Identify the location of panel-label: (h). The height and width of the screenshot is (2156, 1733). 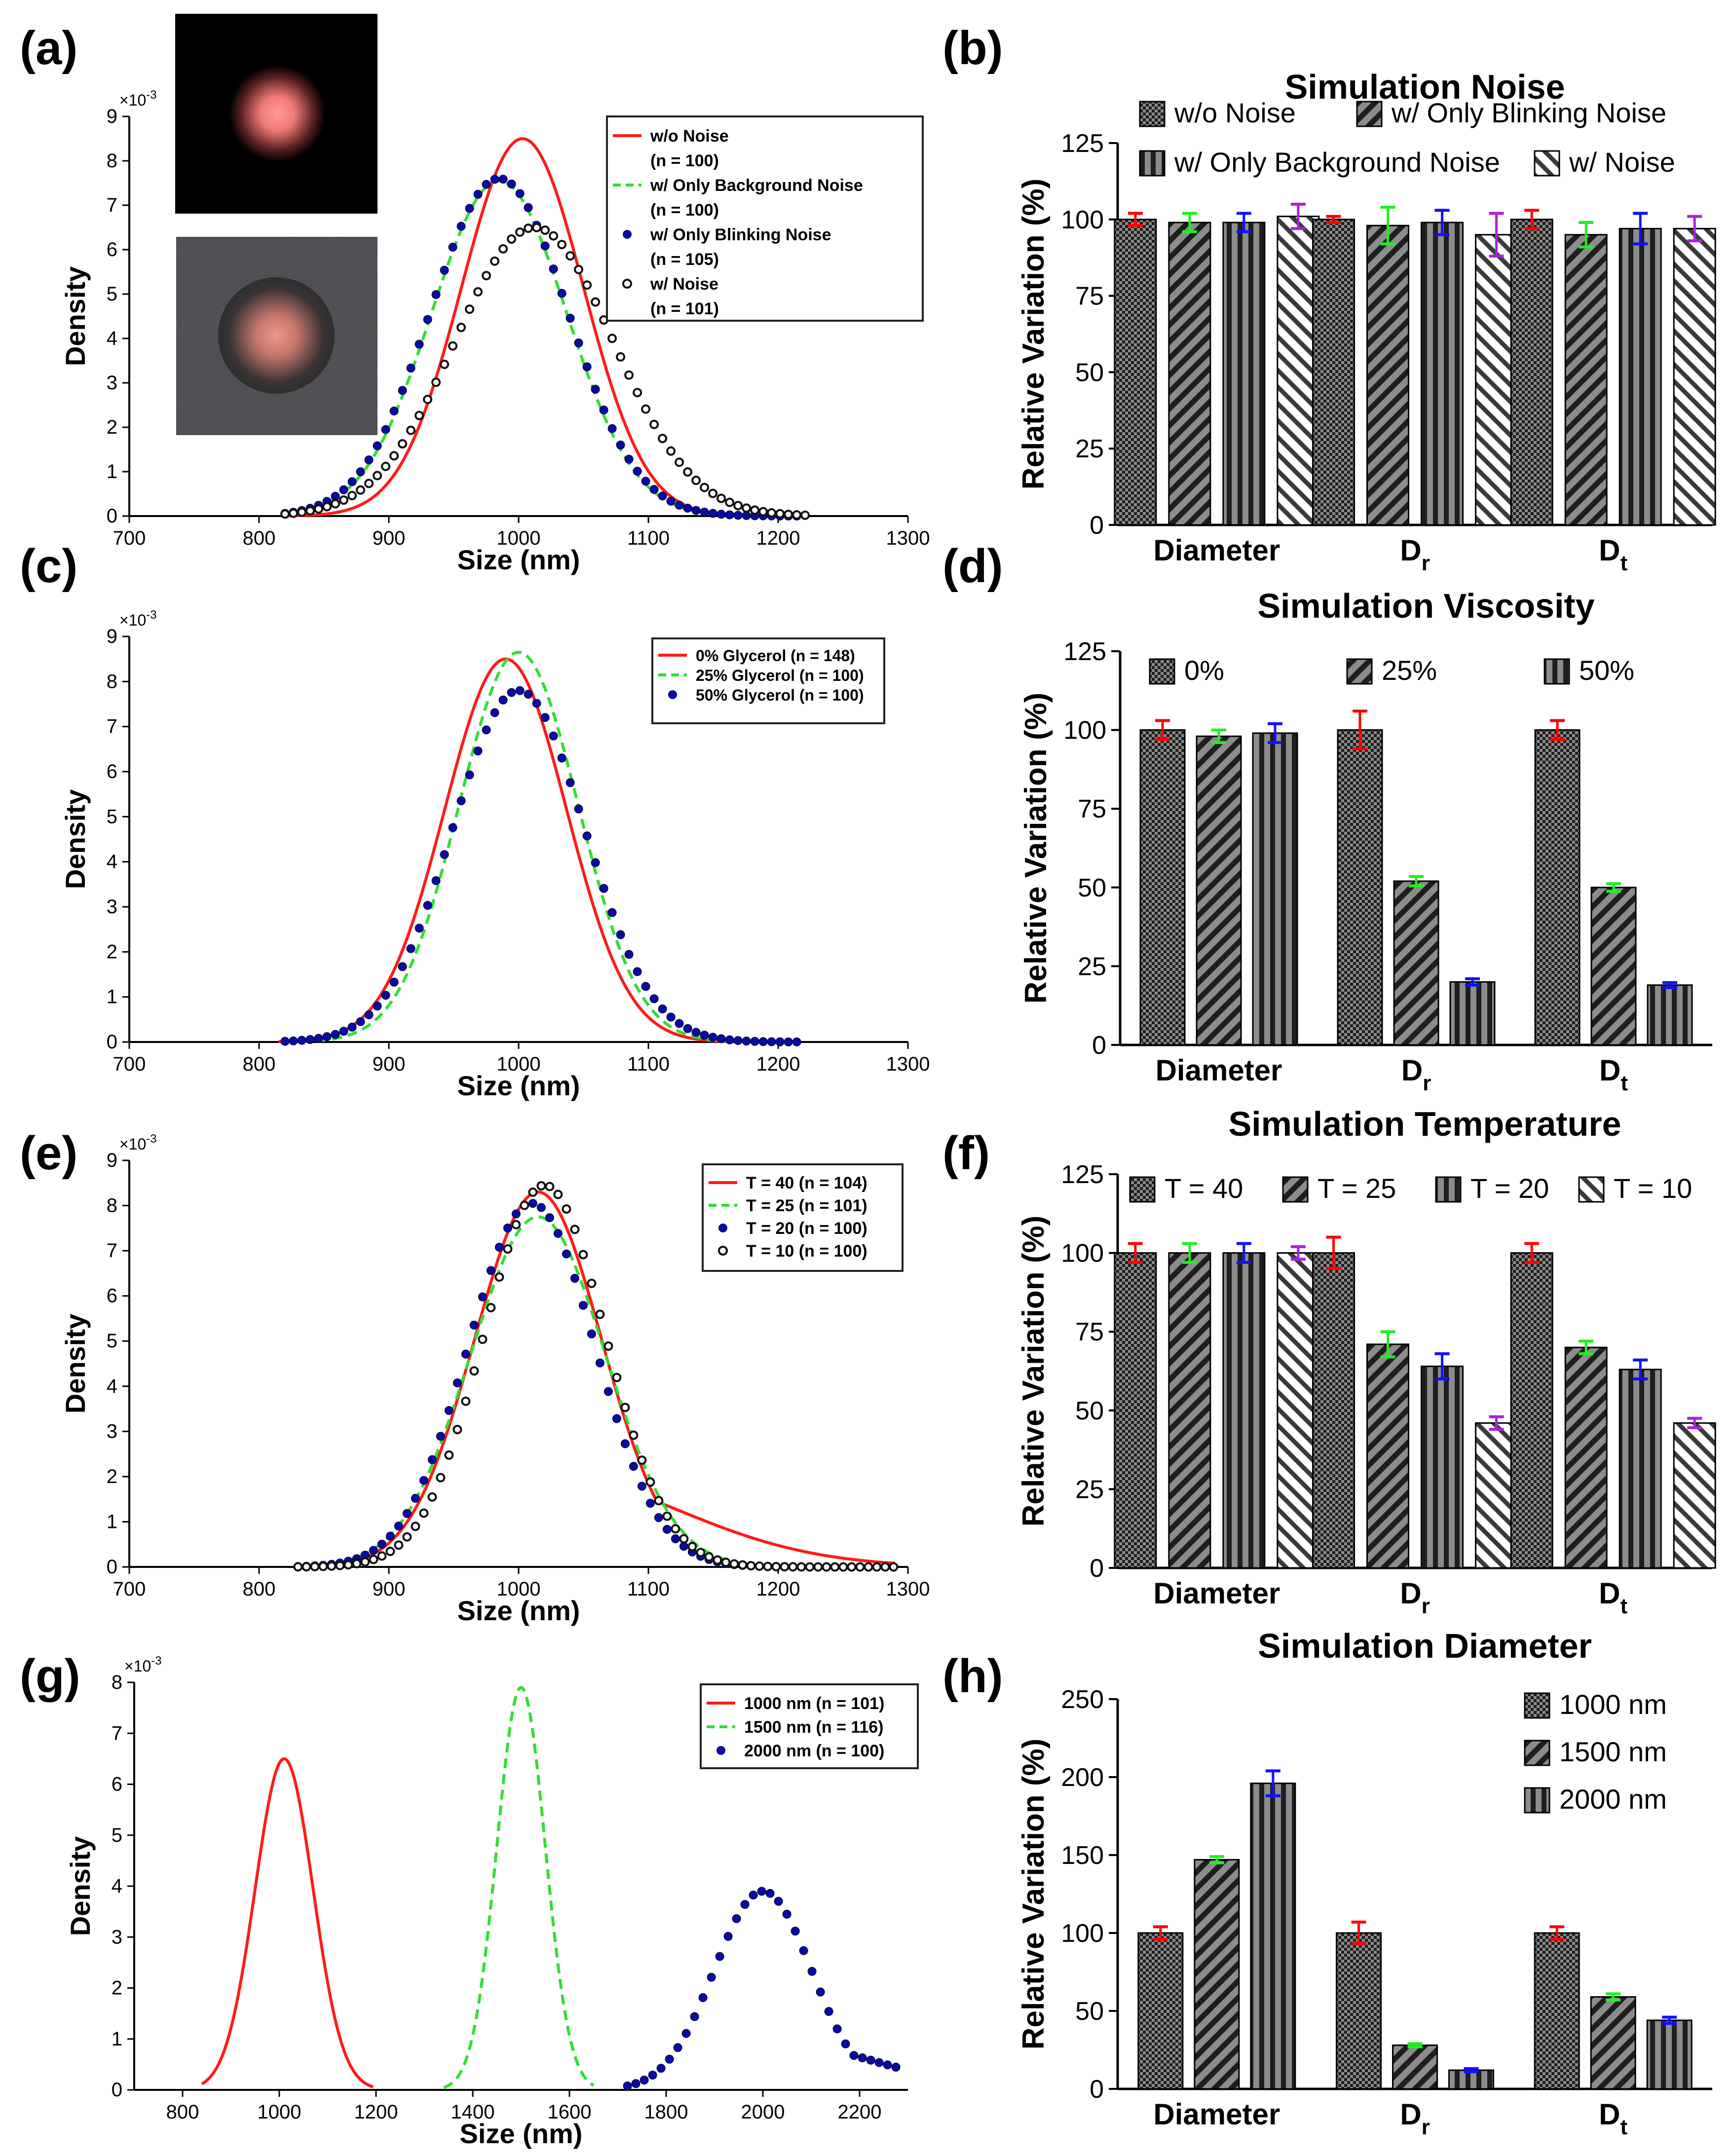
(973, 1676).